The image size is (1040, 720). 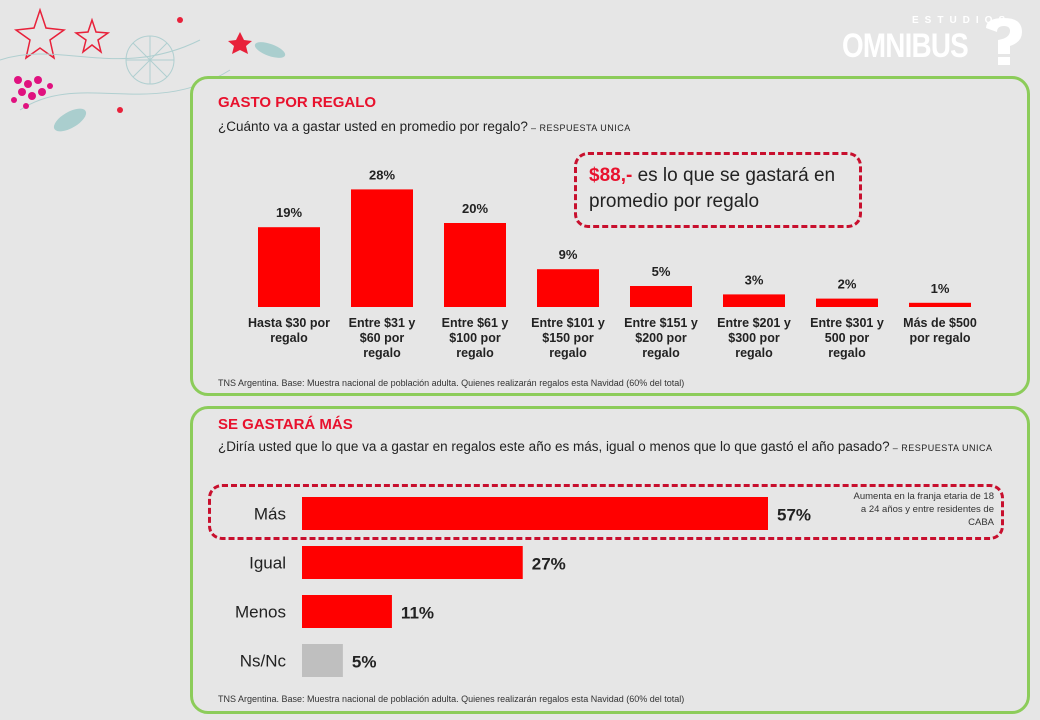 I want to click on hbar-category-3: Ns/Nc, so click(x=263, y=661).